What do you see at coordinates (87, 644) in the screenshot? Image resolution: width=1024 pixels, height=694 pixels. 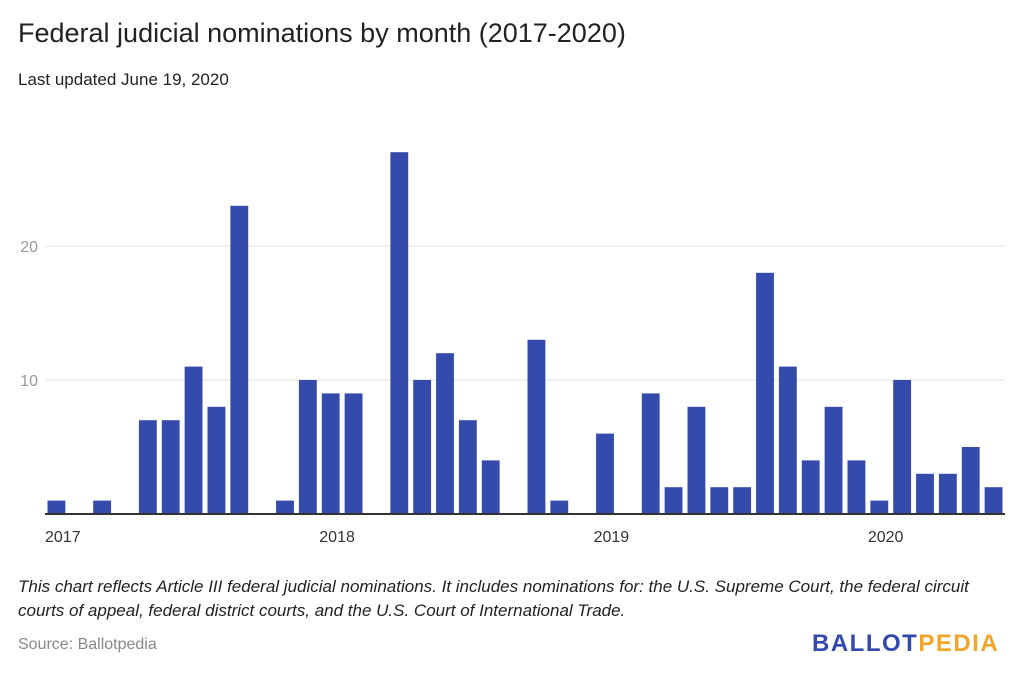 I see `source-text: Source: Ballotpedia` at bounding box center [87, 644].